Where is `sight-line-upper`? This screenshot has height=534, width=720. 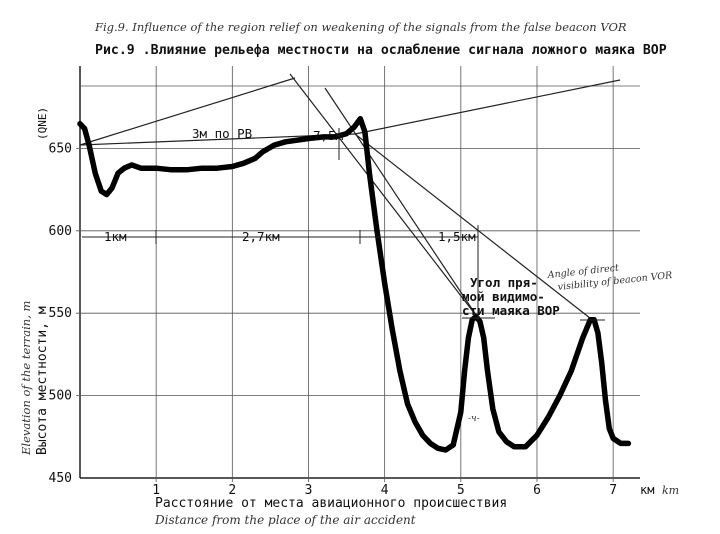
sight-line-upper is located at coordinates (487, 107).